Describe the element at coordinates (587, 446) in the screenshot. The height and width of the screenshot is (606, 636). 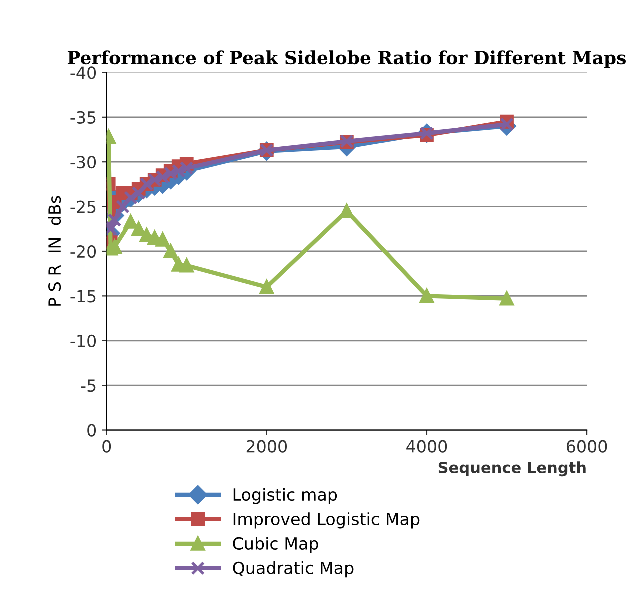
I see `x-tick-label: 6000` at that location.